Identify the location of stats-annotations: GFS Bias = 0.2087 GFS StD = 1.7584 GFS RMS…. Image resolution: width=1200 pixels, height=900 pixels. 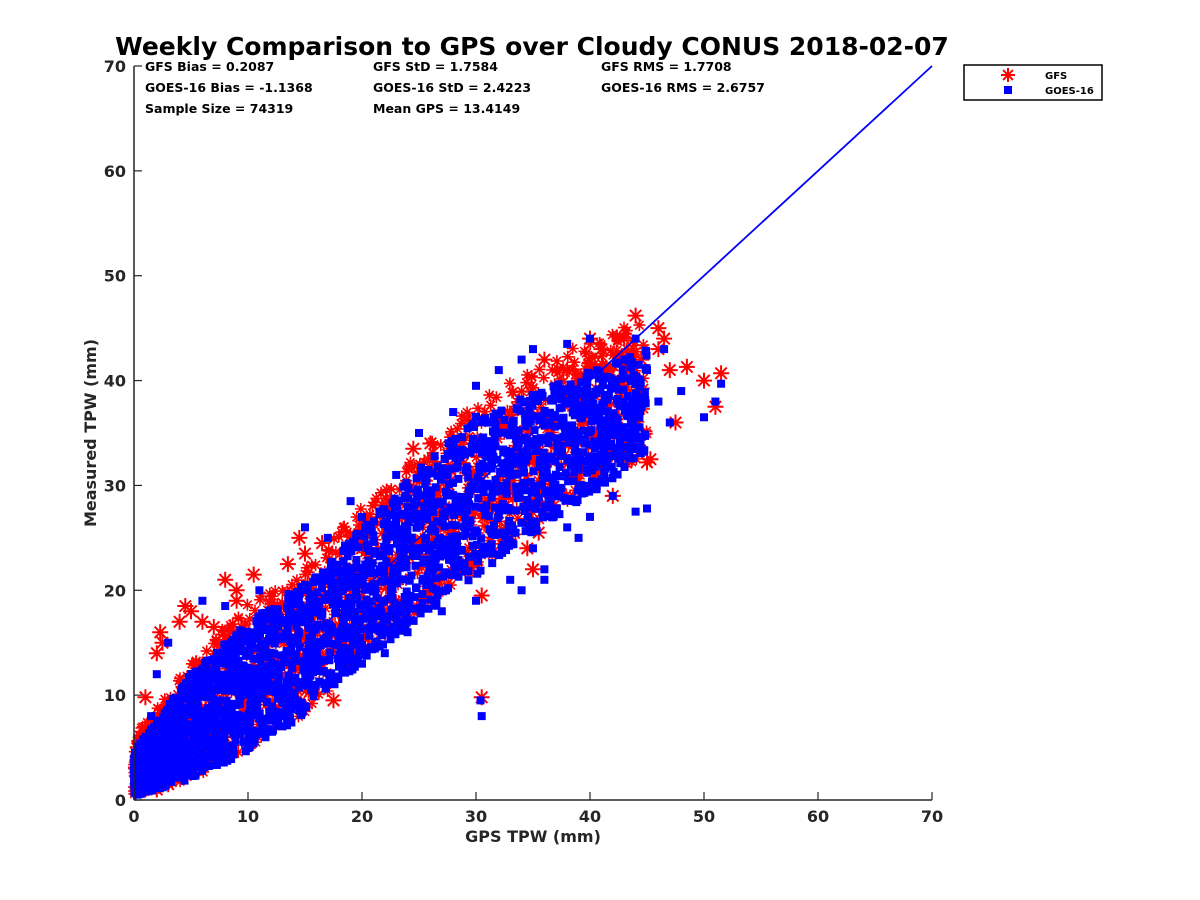
(455, 87).